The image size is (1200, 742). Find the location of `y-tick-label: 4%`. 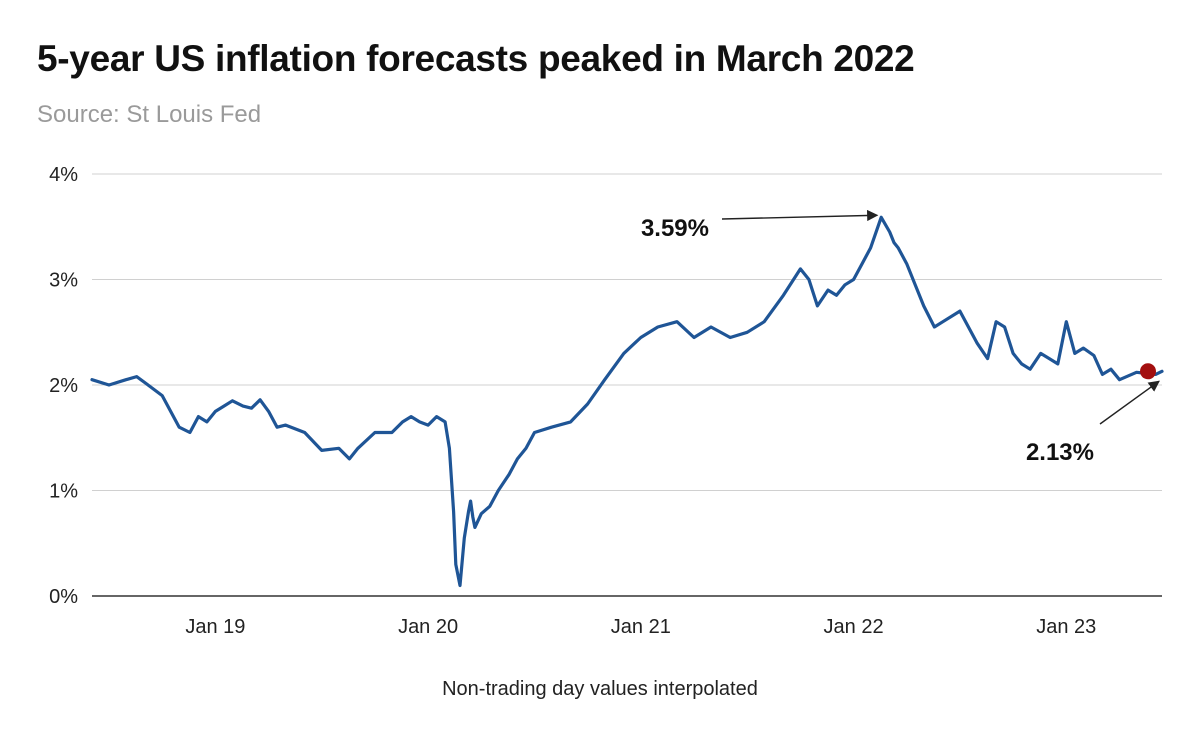

y-tick-label: 4% is located at coordinates (63, 175).